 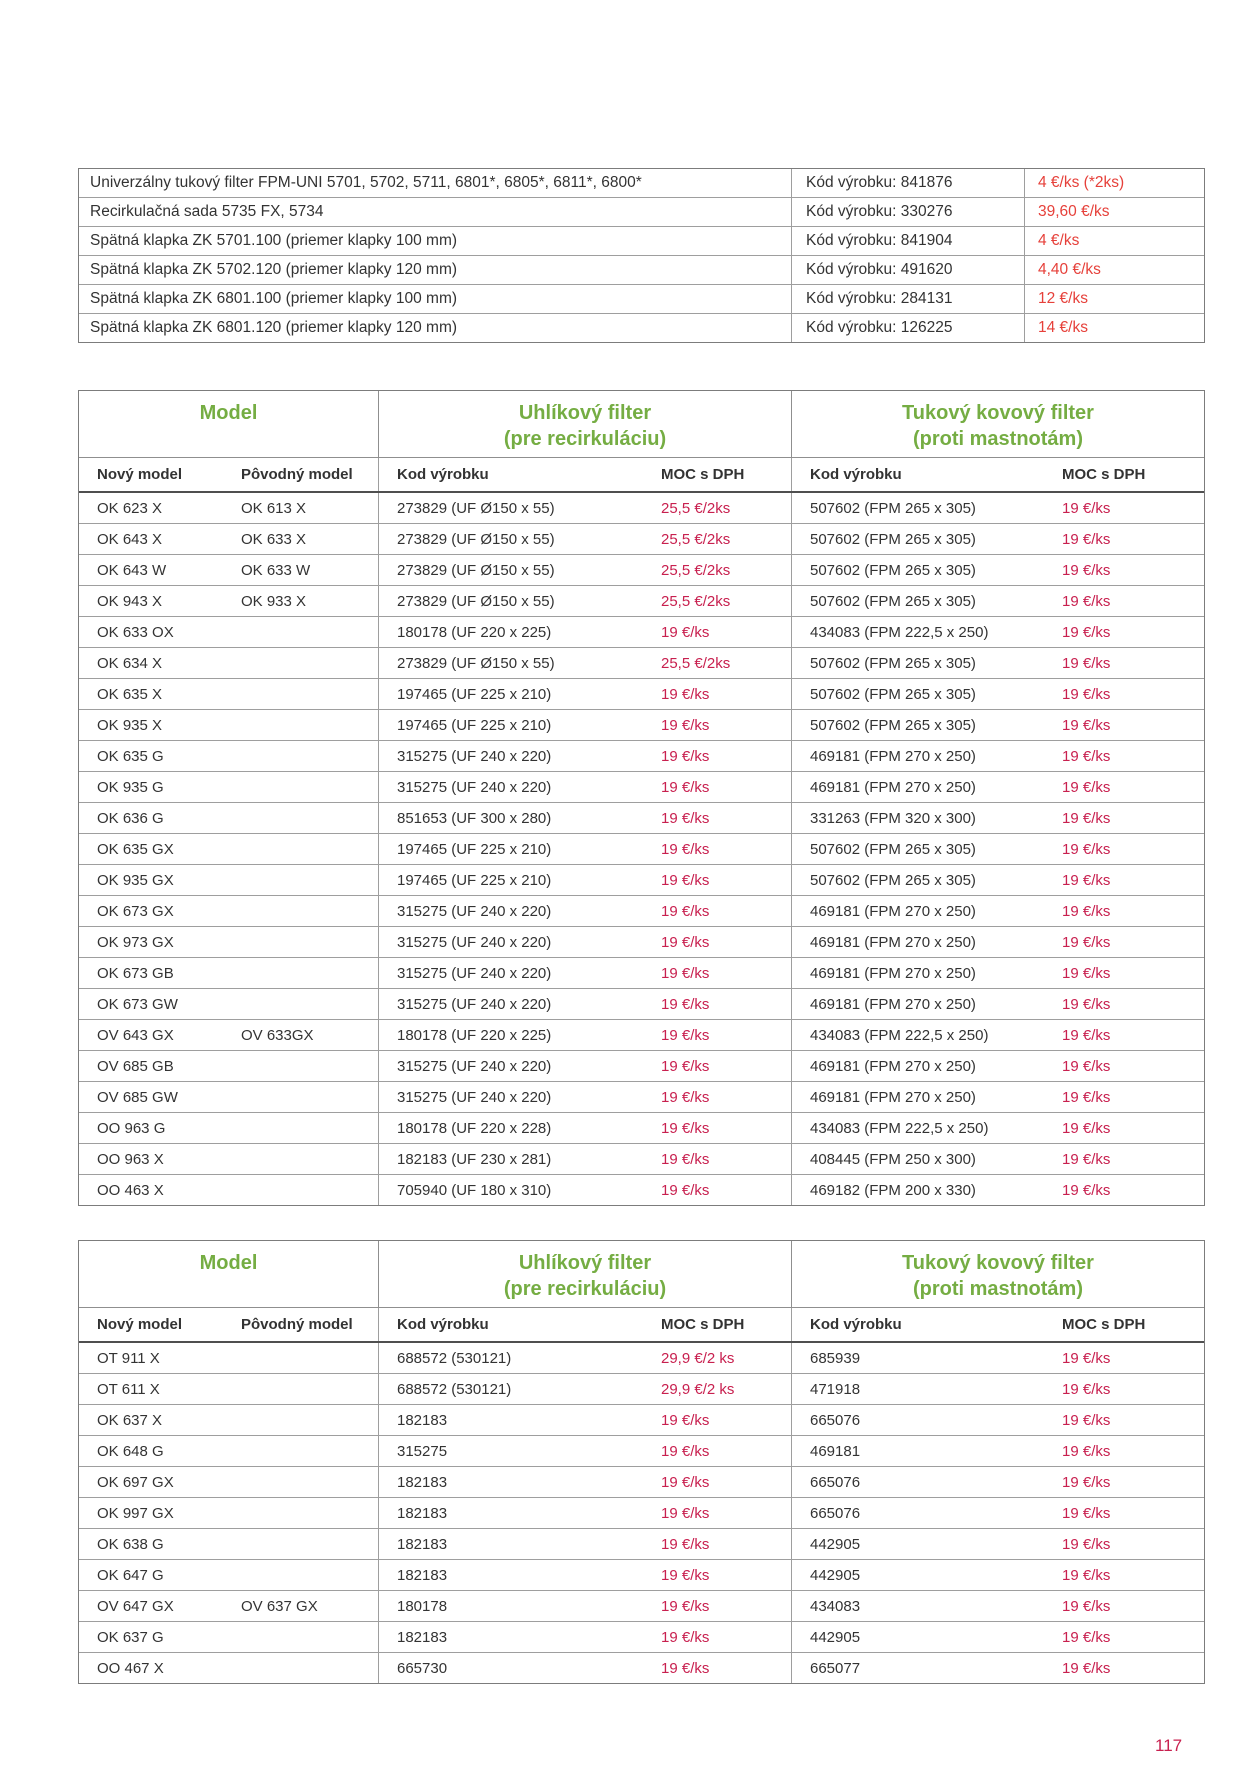 What do you see at coordinates (585, 439) in the screenshot?
I see `carbon-header-line2: (pre recirkuláciu)` at bounding box center [585, 439].